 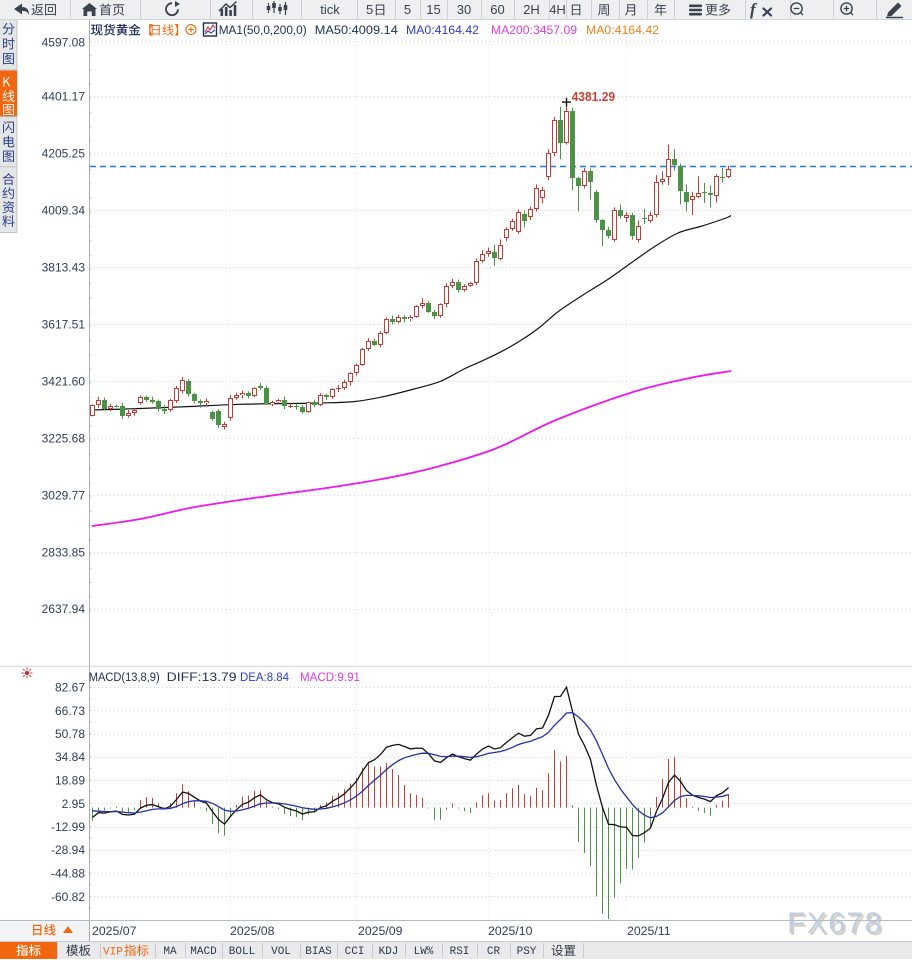 I want to click on svg-text: MA50:4009.14, so click(x=356, y=30).